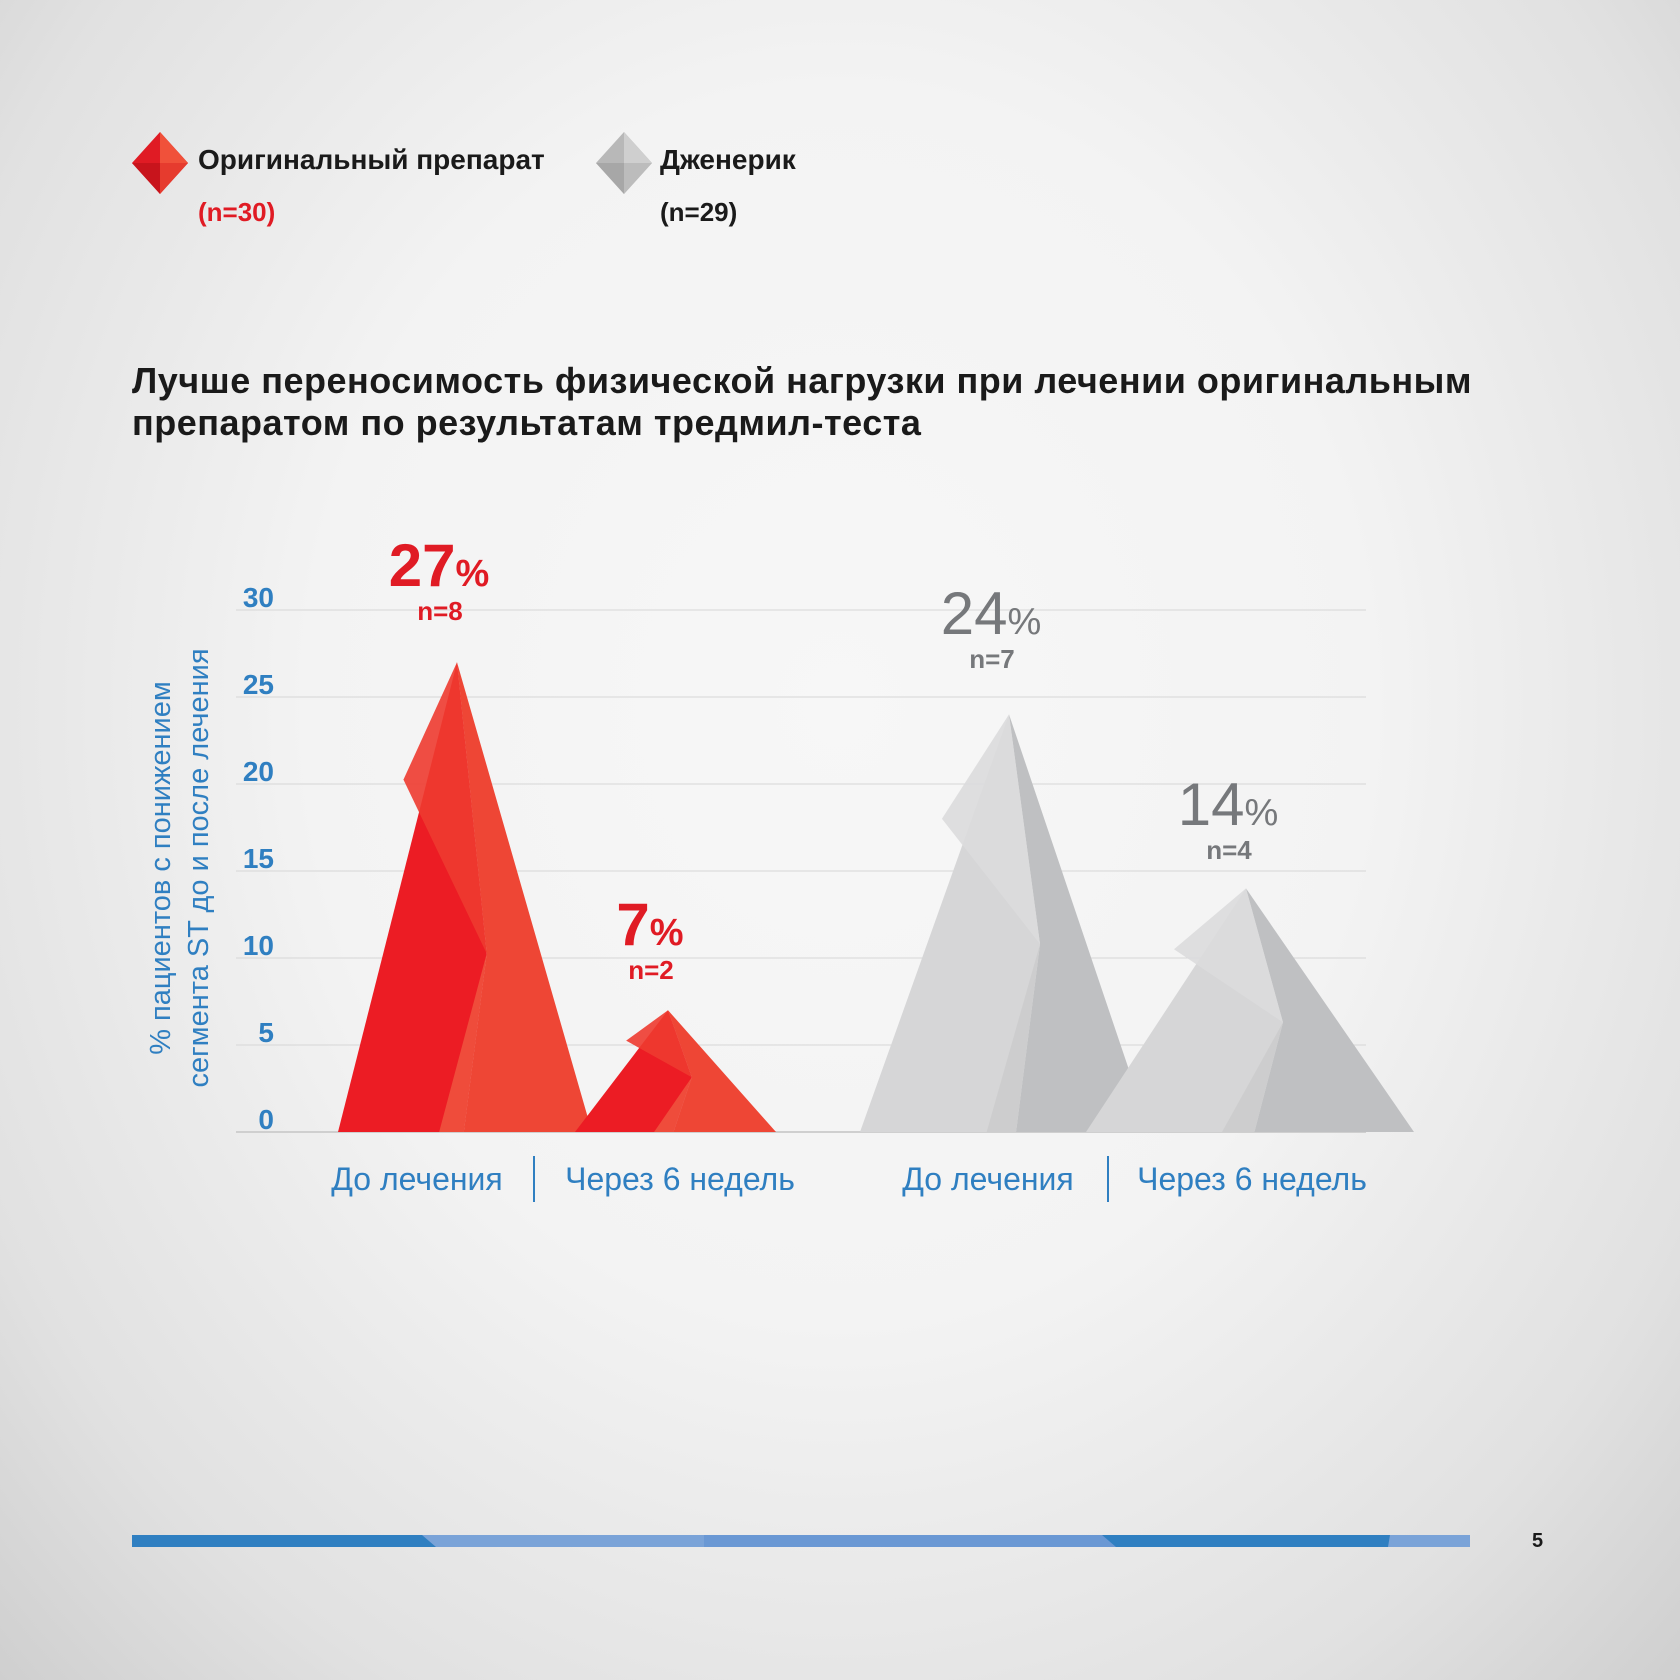  Describe the element at coordinates (440, 611) in the screenshot. I see `original-n-label-0: n=8` at that location.